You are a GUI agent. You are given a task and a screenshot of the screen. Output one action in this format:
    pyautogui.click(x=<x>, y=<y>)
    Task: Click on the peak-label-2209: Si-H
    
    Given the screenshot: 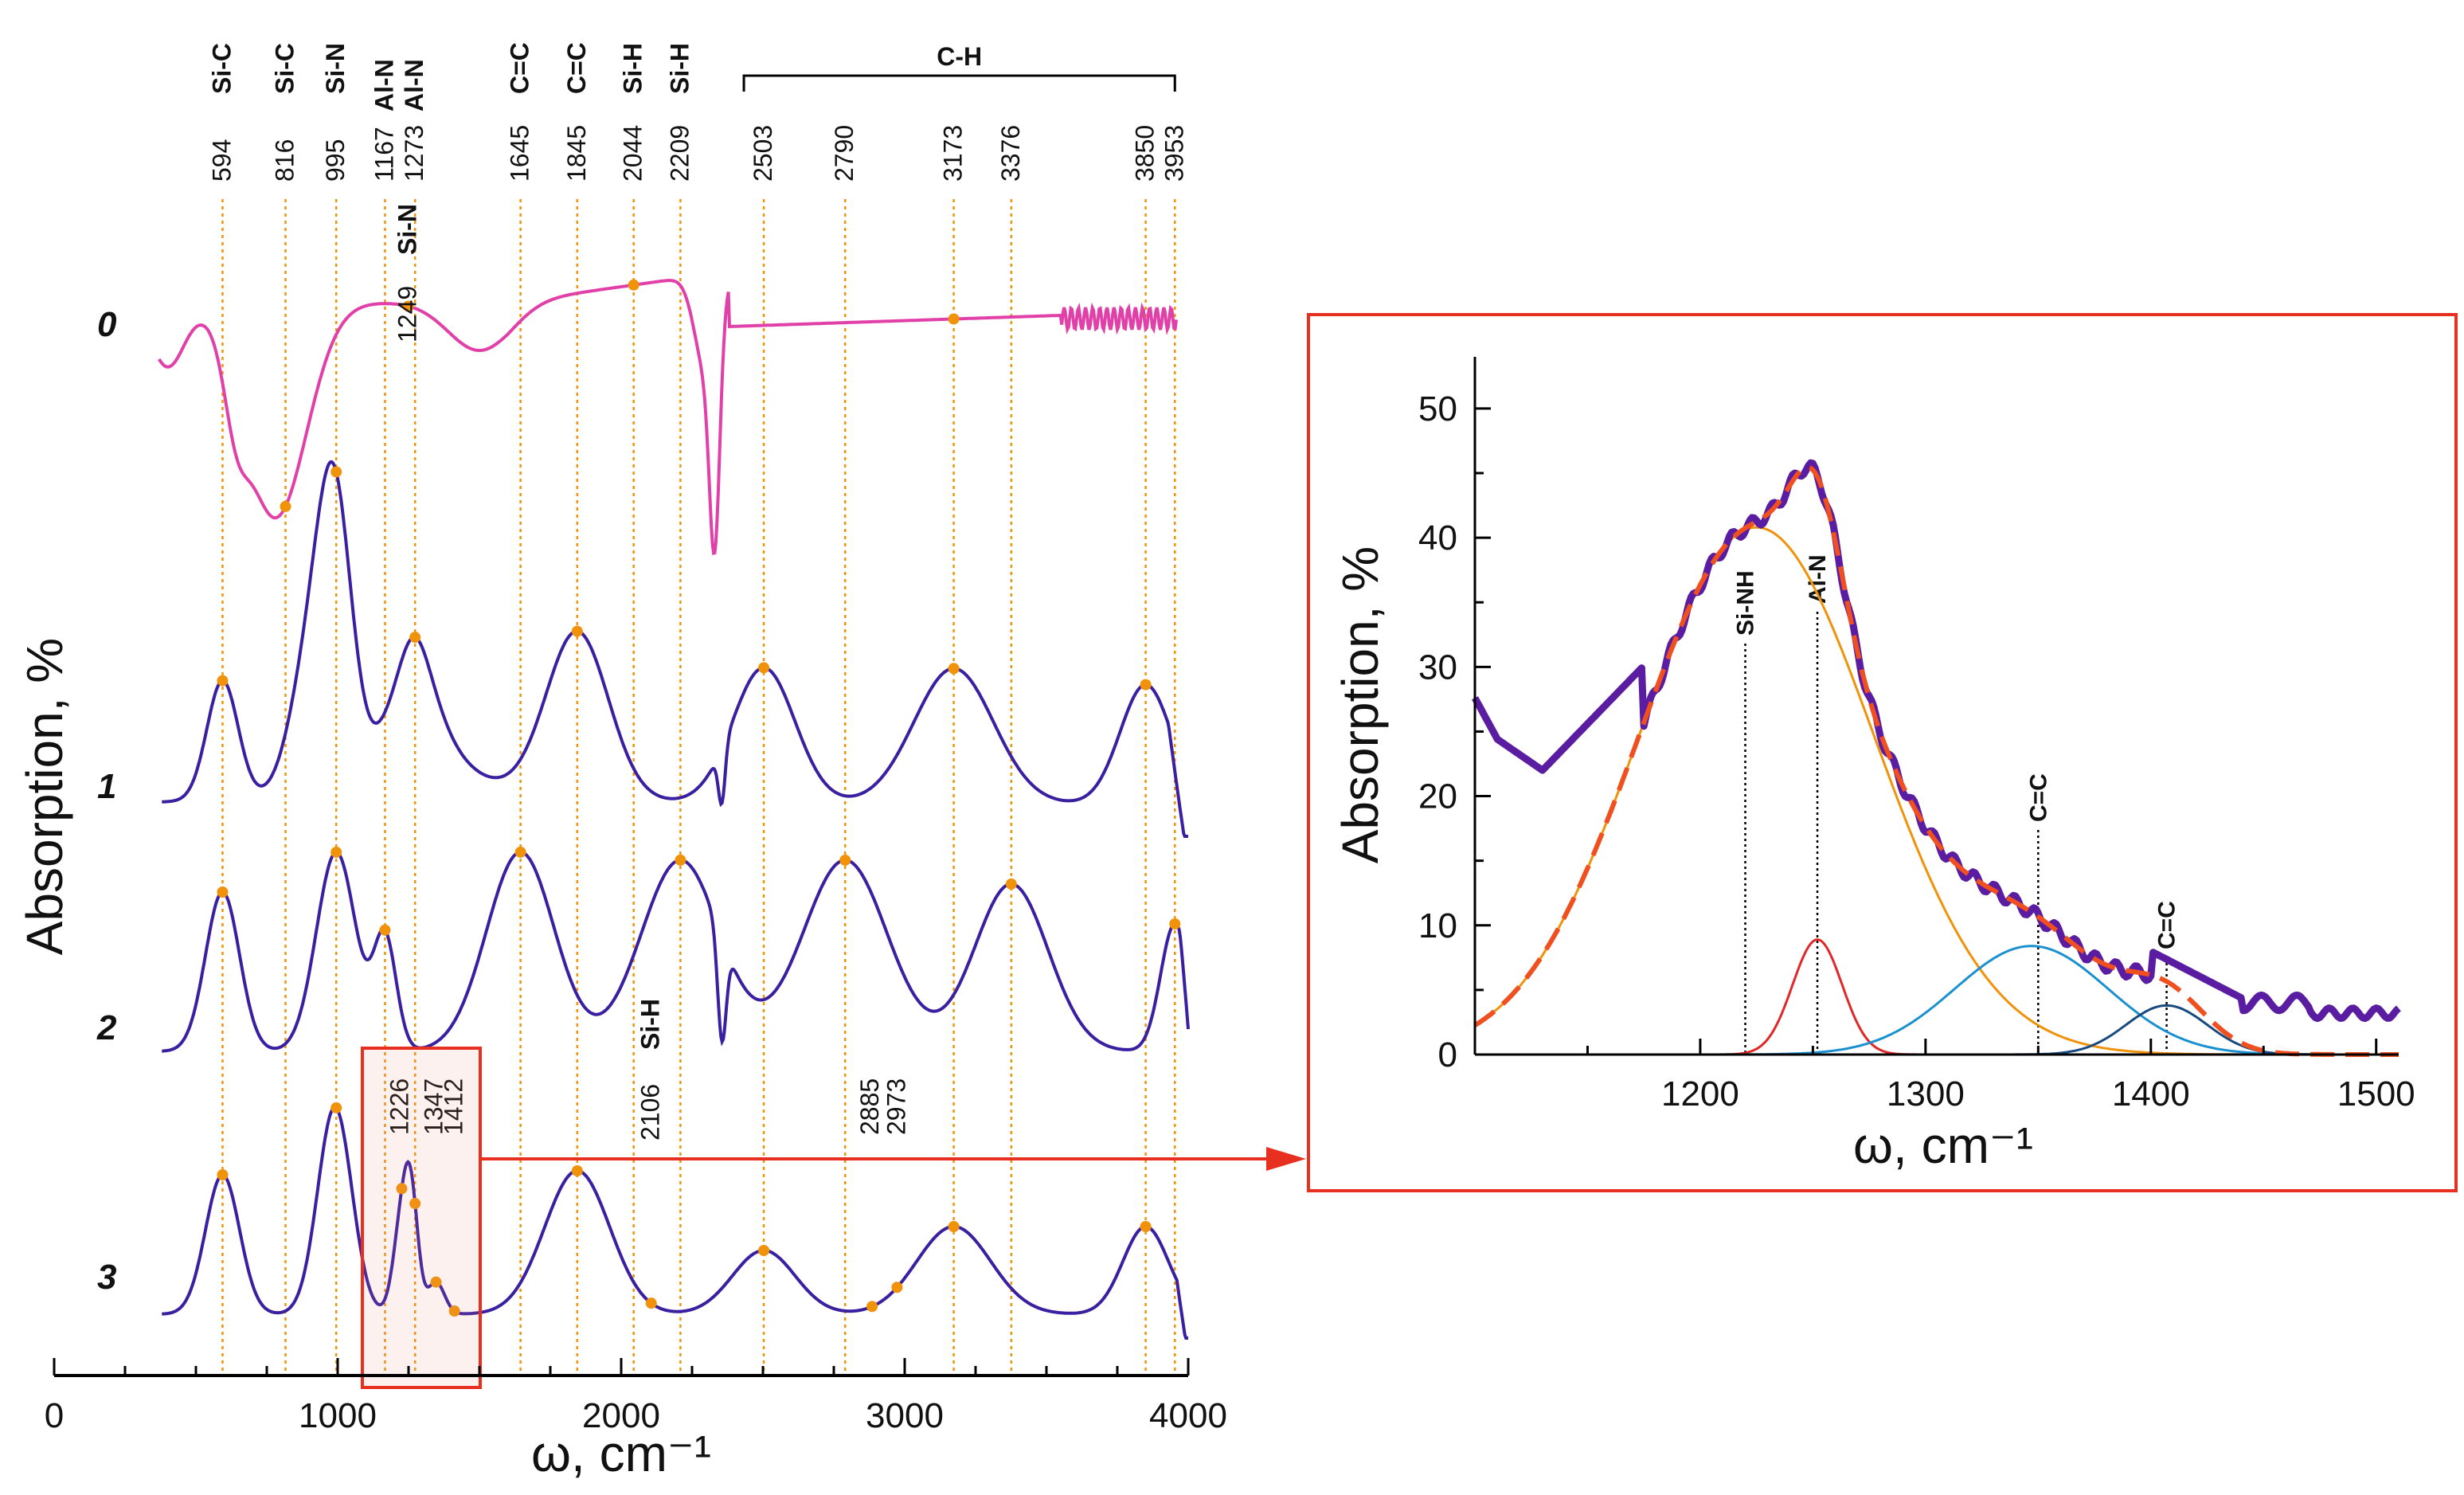 What is the action you would take?
    pyautogui.click(x=679, y=69)
    